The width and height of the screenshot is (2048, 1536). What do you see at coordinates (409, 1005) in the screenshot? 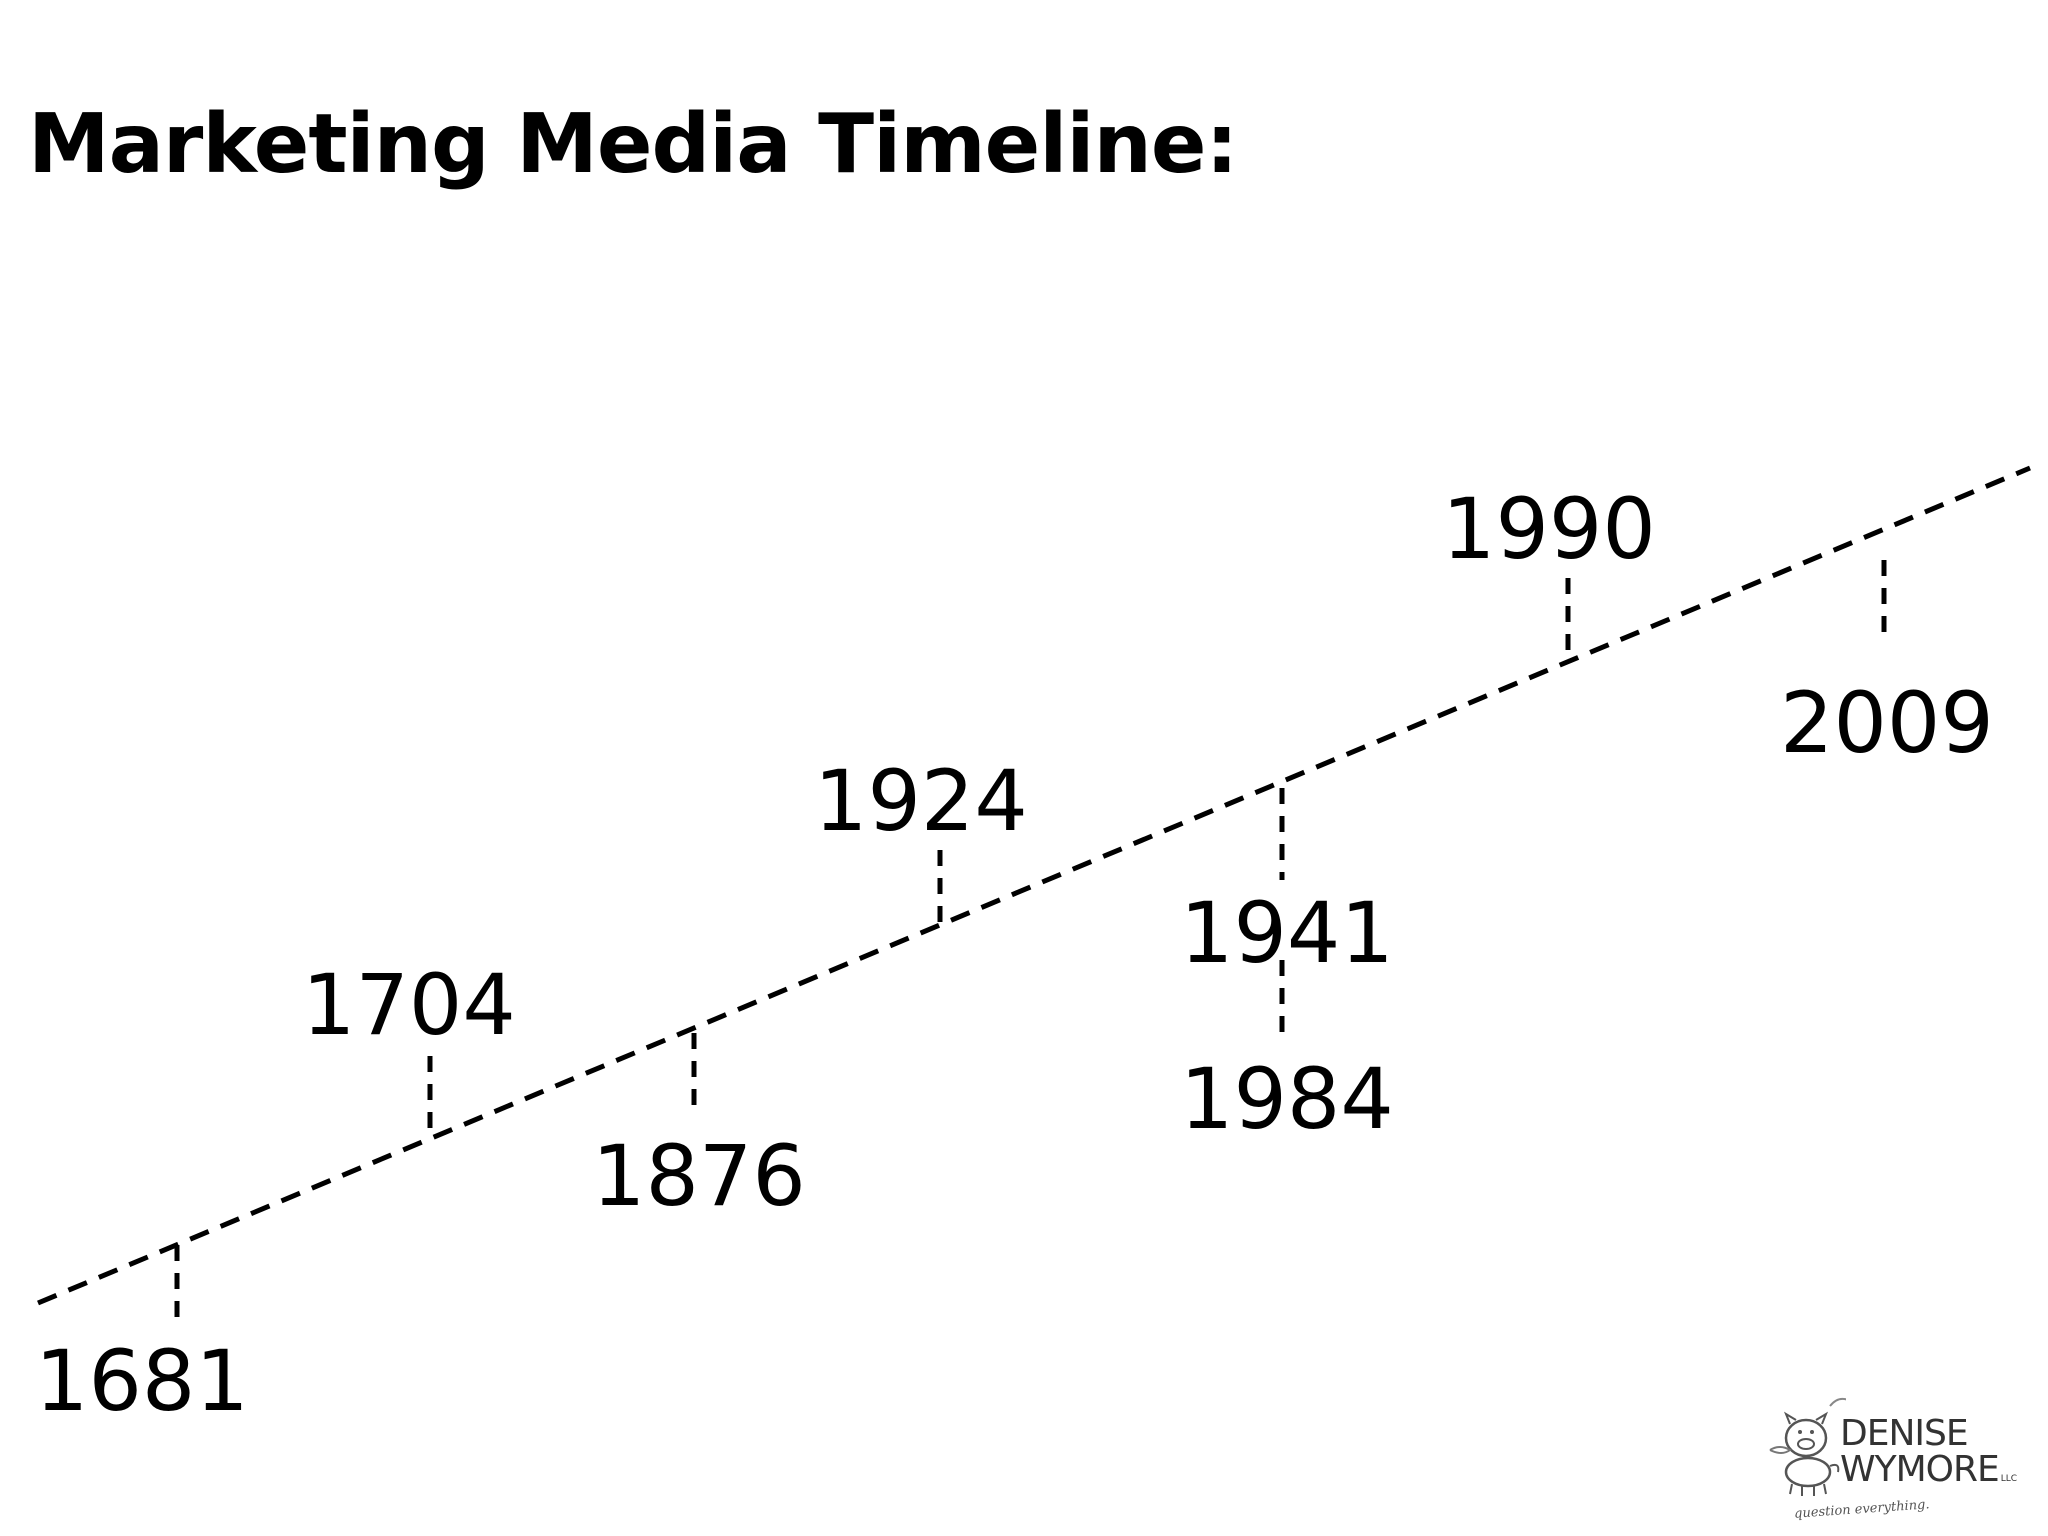
I see `year-label-1704: 1704` at bounding box center [409, 1005].